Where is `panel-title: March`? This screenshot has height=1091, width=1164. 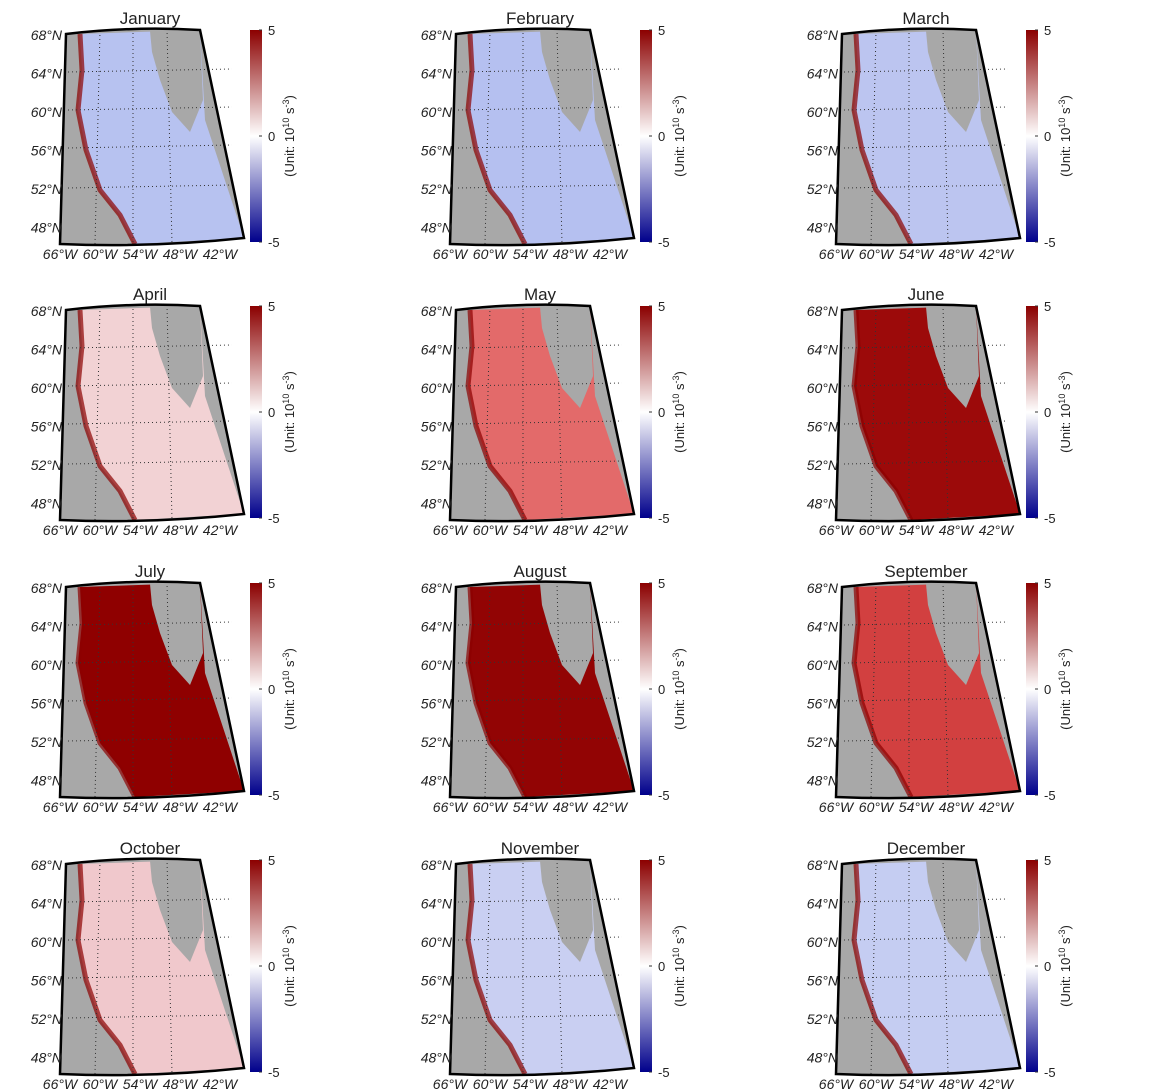
panel-title: March is located at coordinates (925, 18).